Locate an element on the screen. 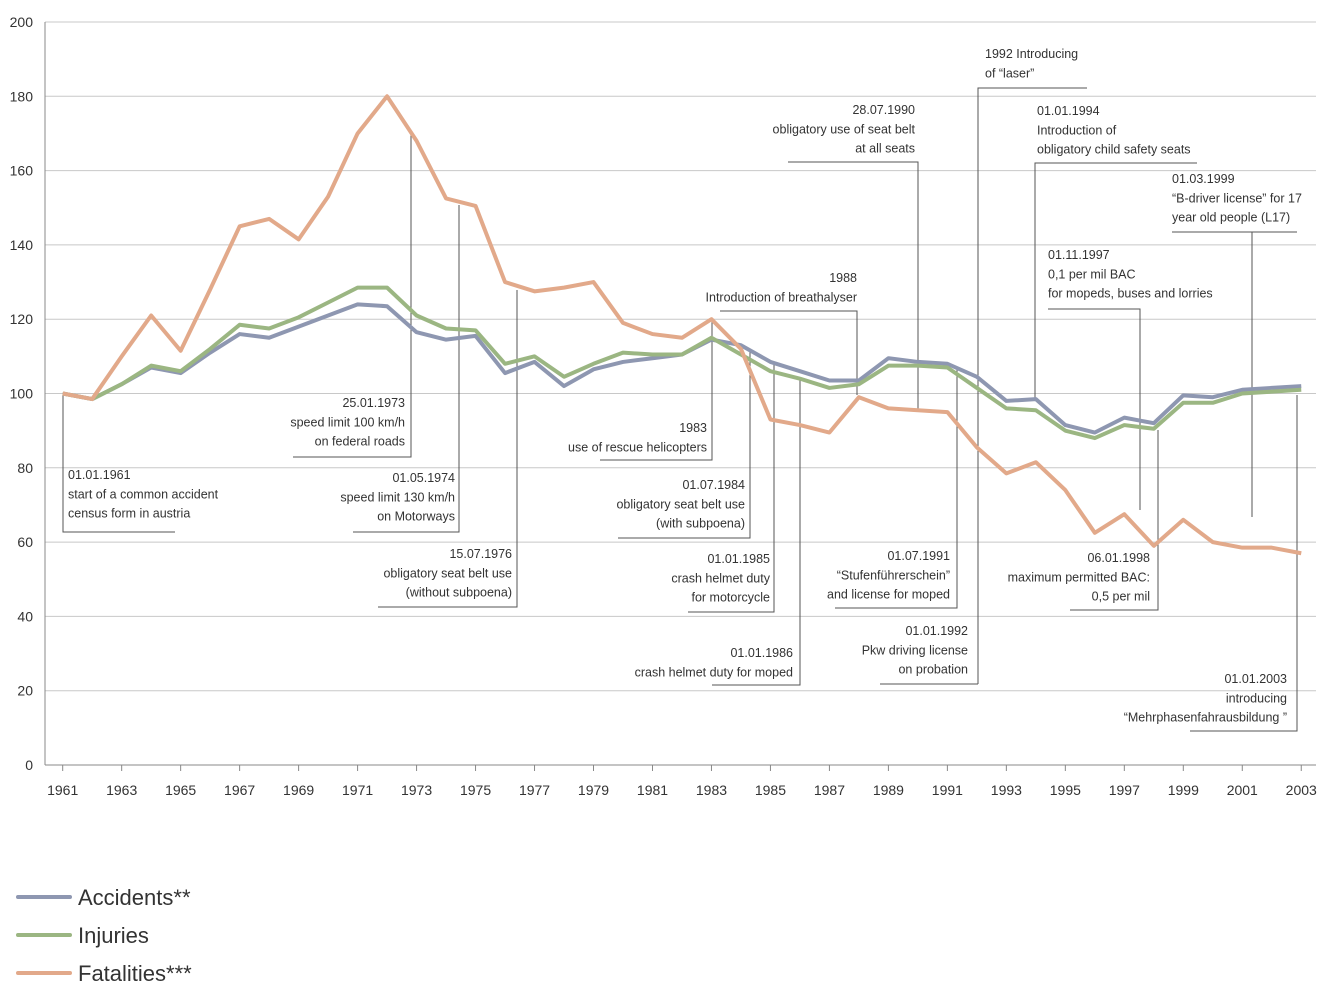 This screenshot has height=990, width=1332. x-tick-label: 1985 is located at coordinates (770, 790).